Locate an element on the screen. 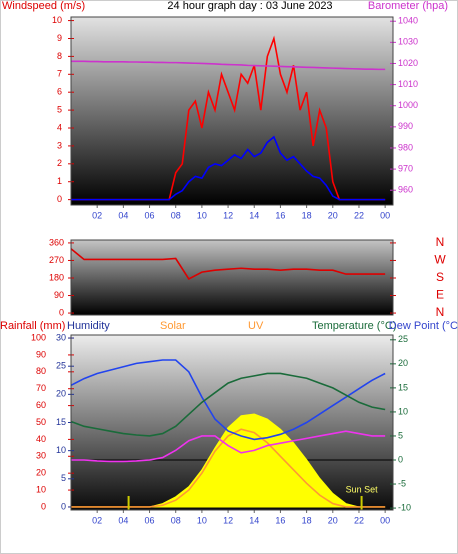 This screenshot has height=554, width=458. y2-tick-label: 15 is located at coordinates (403, 387).